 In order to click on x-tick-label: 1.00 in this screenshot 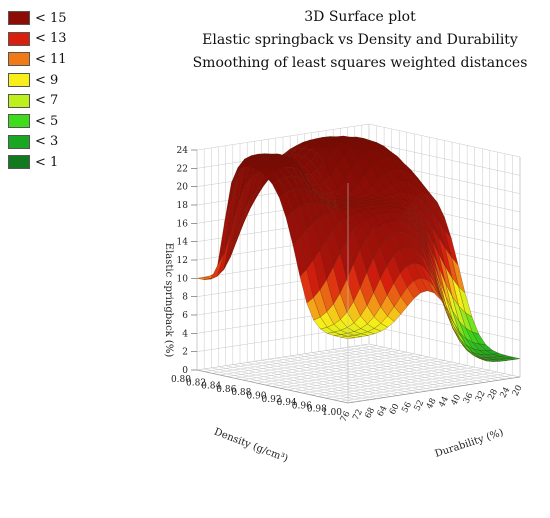, I will do `click(332, 413)`.